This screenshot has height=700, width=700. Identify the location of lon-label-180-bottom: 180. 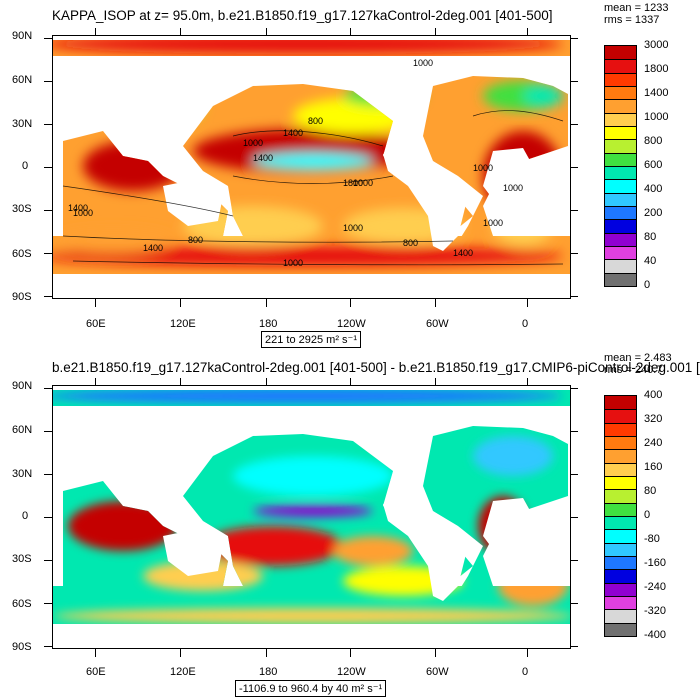
(268, 672).